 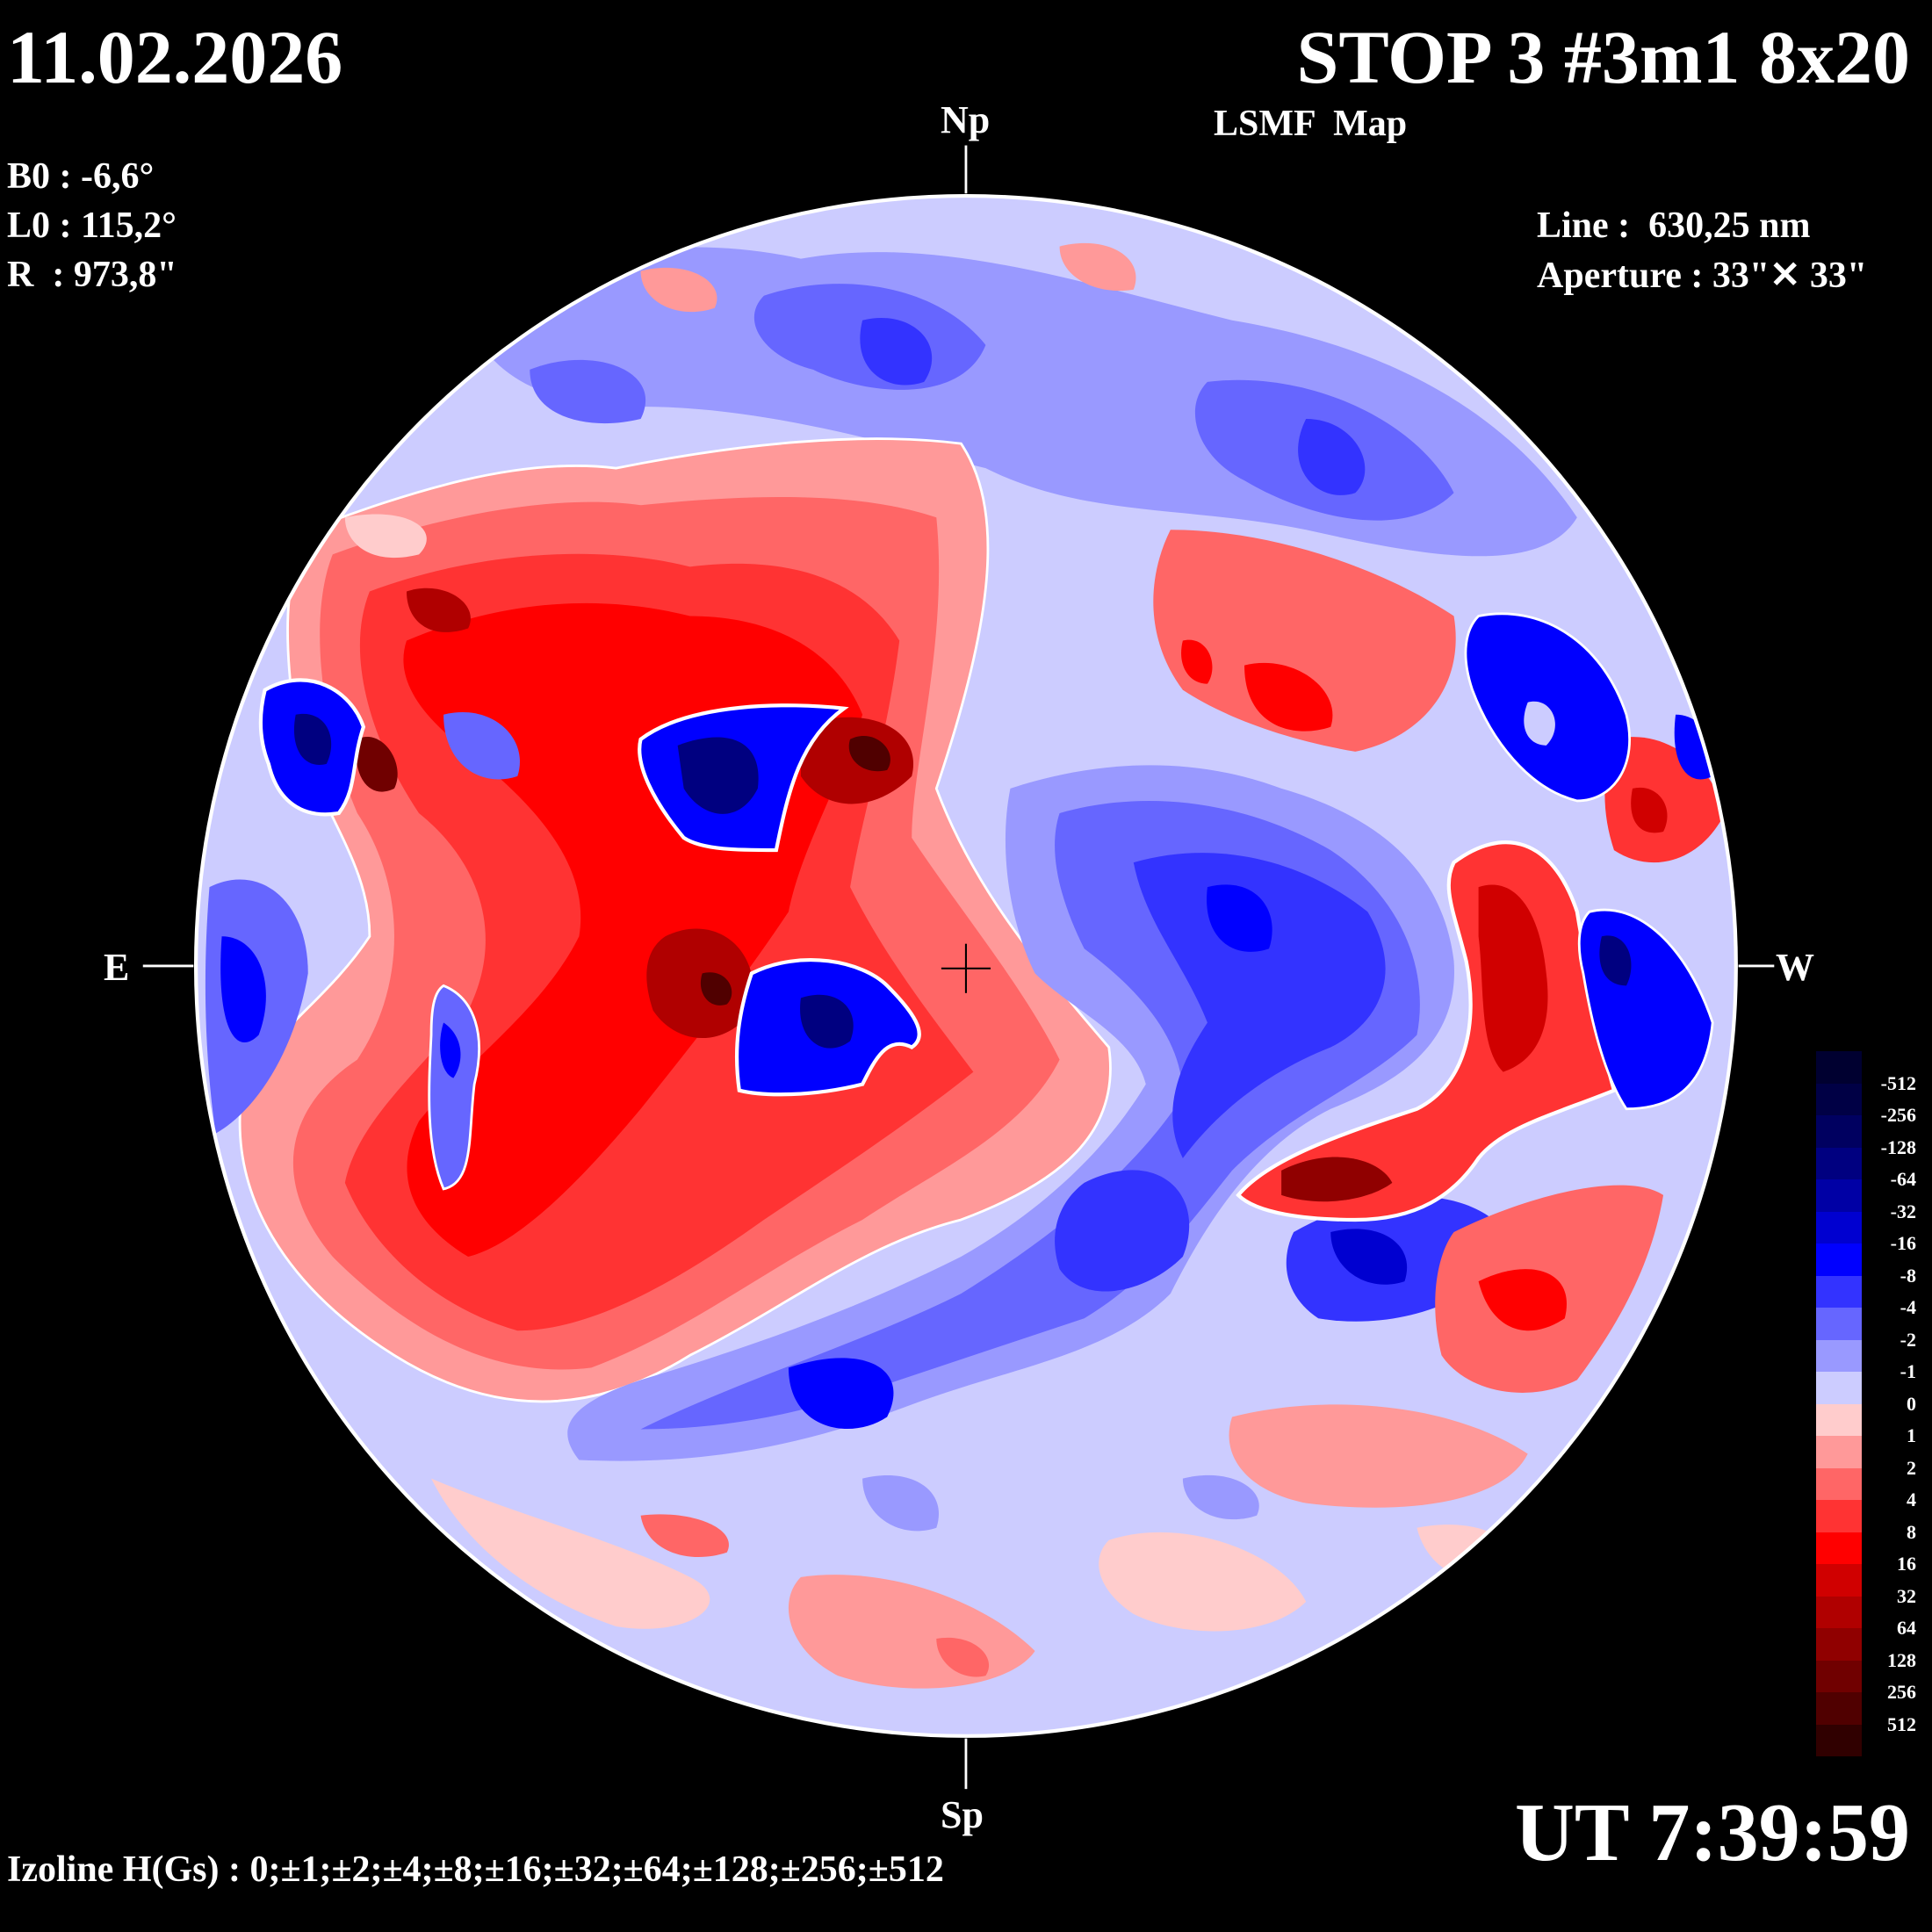 What do you see at coordinates (966, 120) in the screenshot?
I see `north-label: Np` at bounding box center [966, 120].